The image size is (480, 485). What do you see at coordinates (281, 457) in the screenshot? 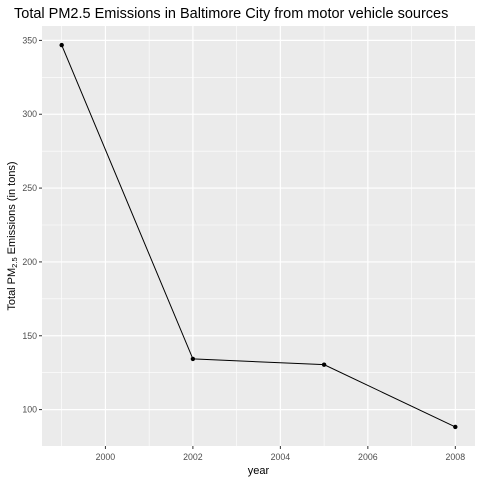
I see `x-tick-label: 2004` at bounding box center [281, 457].